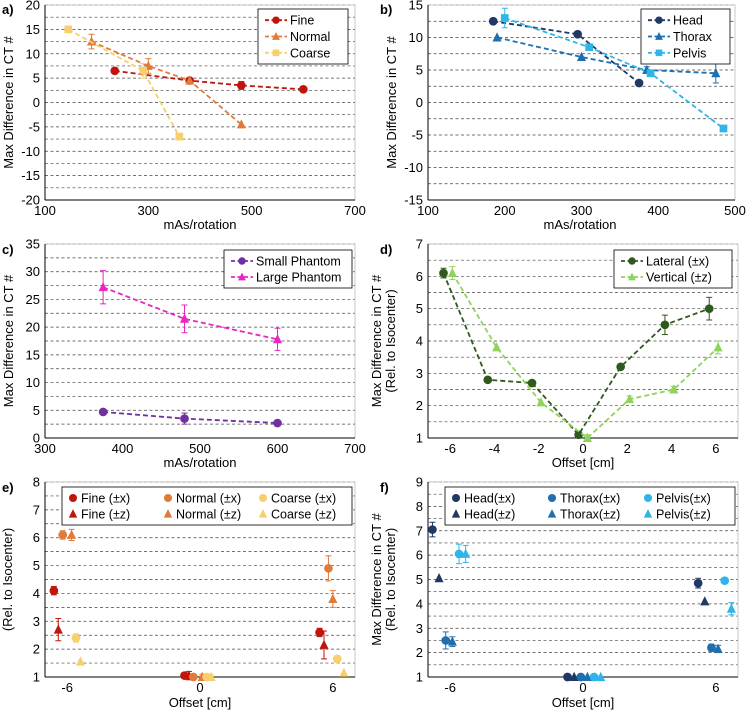 Image resolution: width=750 pixels, height=715 pixels. I want to click on legend-label: Vertical (±z), so click(679, 278).